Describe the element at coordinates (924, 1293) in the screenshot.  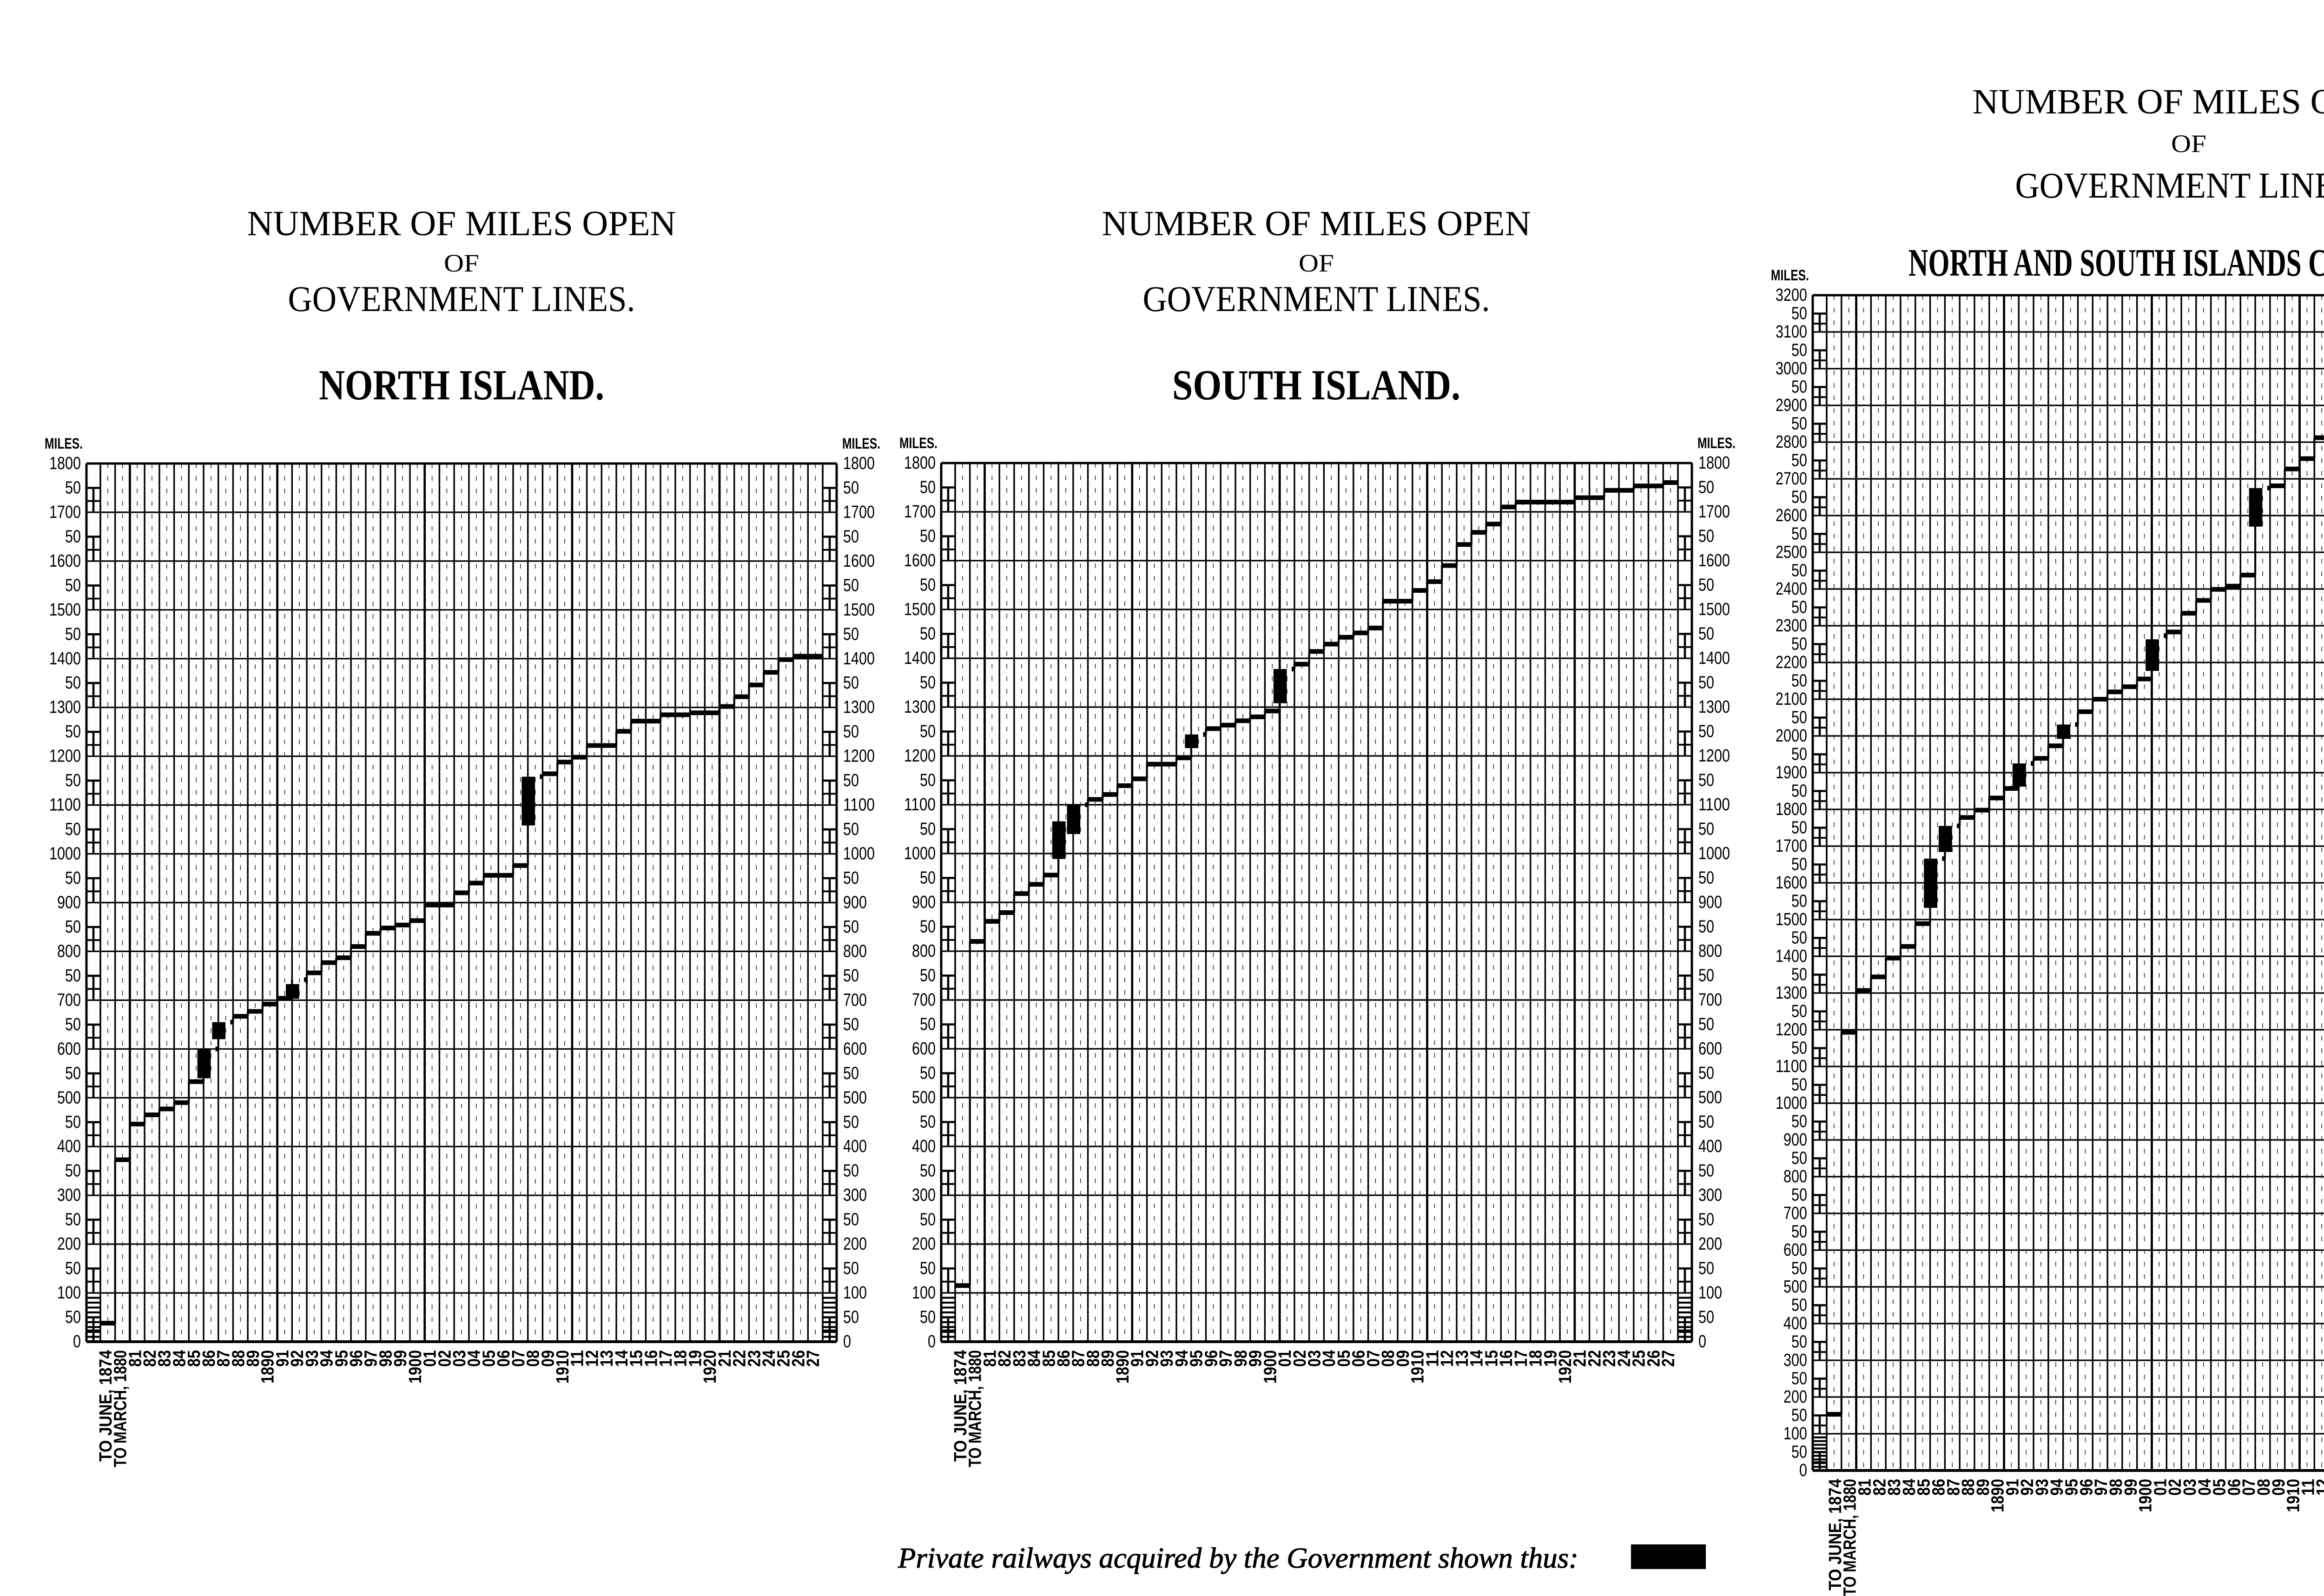
I see `svg-text: 100` at that location.